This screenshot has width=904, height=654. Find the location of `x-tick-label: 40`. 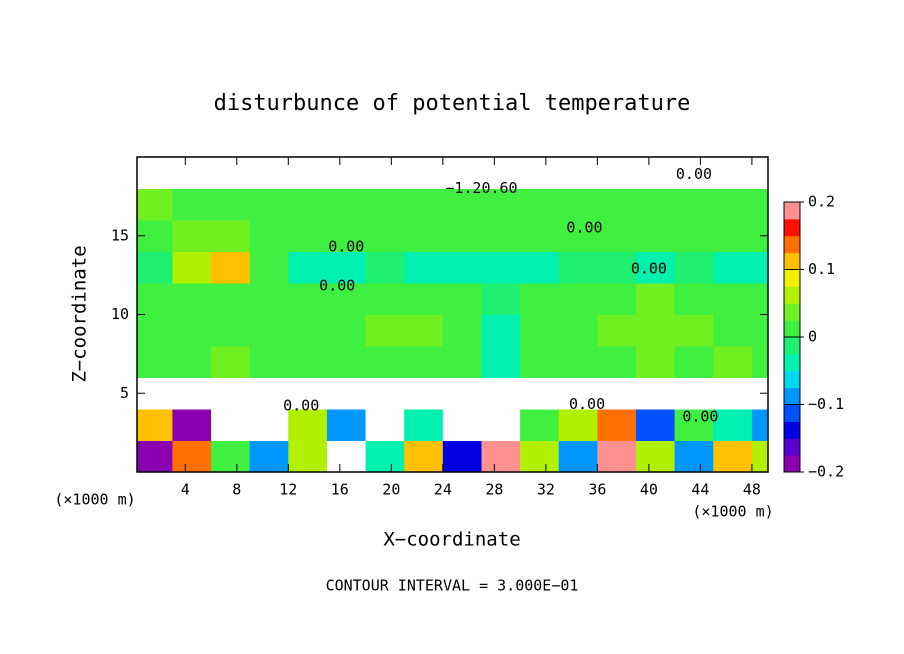

x-tick-label: 40 is located at coordinates (649, 490).